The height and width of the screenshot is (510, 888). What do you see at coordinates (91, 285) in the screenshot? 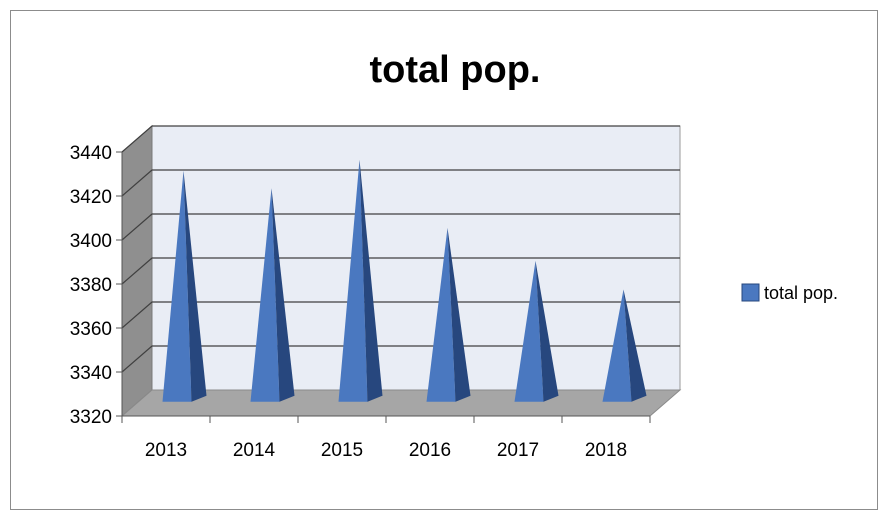
I see `y-tick-label: 3380` at bounding box center [91, 285].